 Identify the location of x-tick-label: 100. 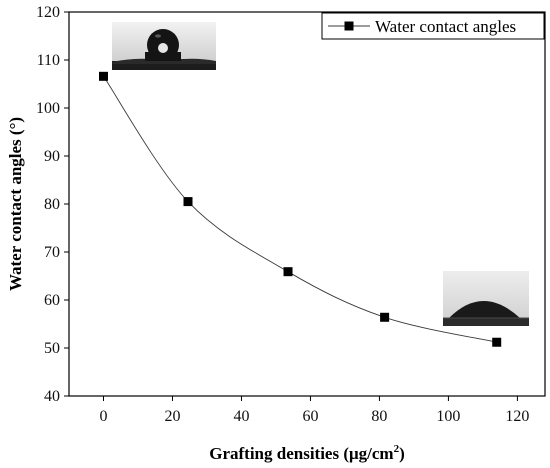
(448, 416).